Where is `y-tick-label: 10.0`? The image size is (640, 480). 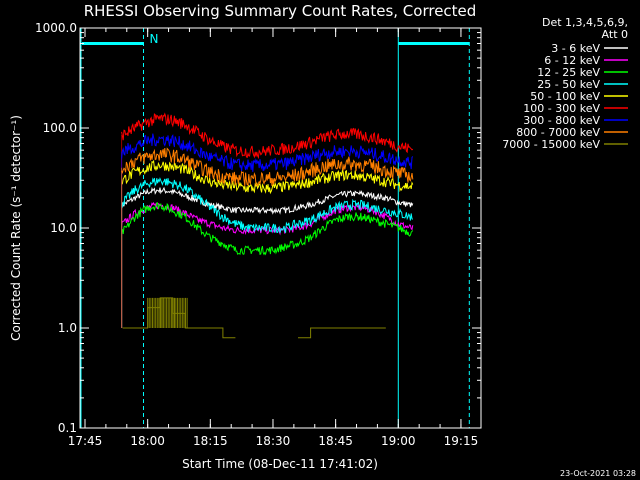 y-tick-label: 10.0 is located at coordinates (63, 228).